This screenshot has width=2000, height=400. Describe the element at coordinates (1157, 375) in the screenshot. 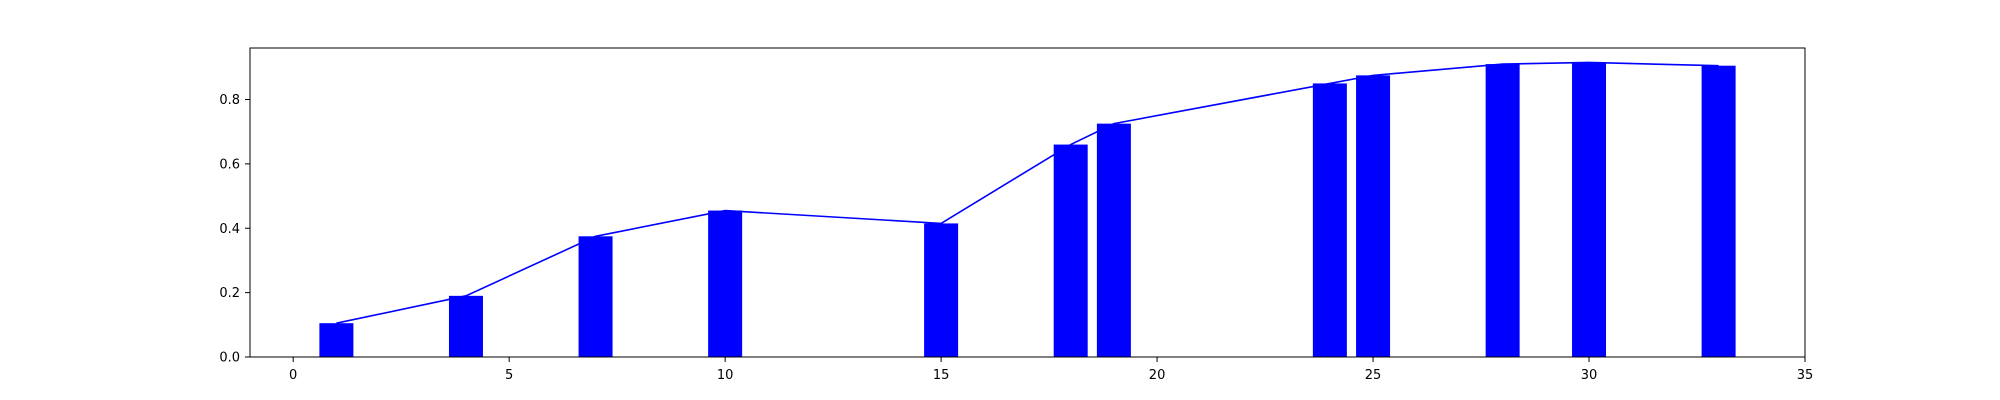

I see `x-tick-label: 20` at that location.